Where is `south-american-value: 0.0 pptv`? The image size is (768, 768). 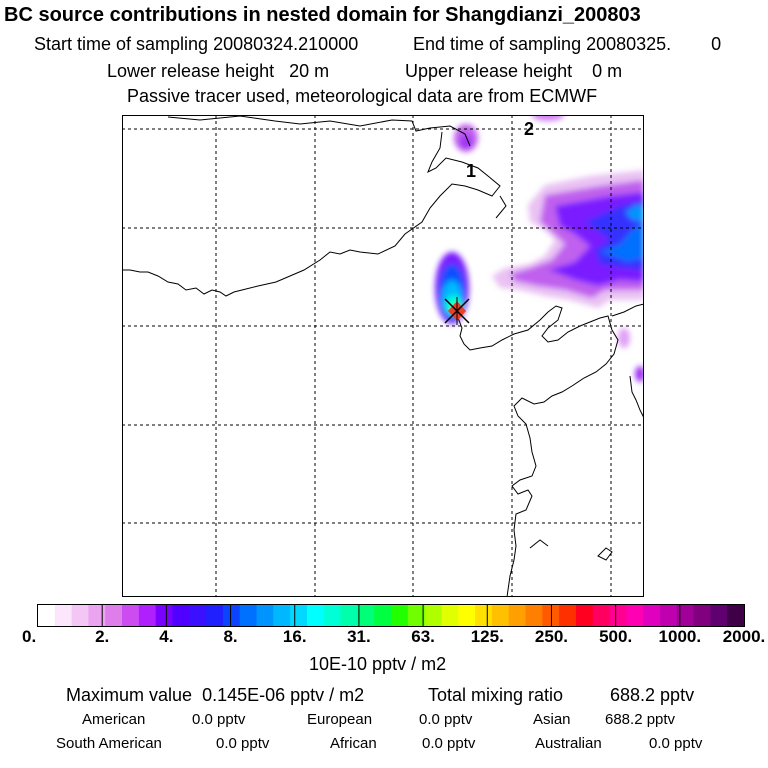
south-american-value: 0.0 pptv is located at coordinates (243, 743).